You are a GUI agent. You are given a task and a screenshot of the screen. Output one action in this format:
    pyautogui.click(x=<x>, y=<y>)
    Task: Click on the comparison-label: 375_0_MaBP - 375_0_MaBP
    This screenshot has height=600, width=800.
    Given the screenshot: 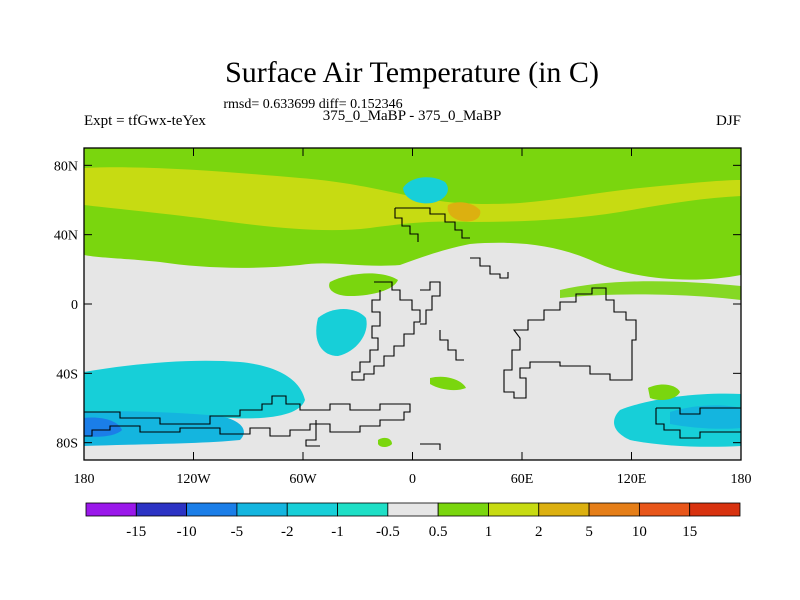 What is the action you would take?
    pyautogui.click(x=412, y=116)
    